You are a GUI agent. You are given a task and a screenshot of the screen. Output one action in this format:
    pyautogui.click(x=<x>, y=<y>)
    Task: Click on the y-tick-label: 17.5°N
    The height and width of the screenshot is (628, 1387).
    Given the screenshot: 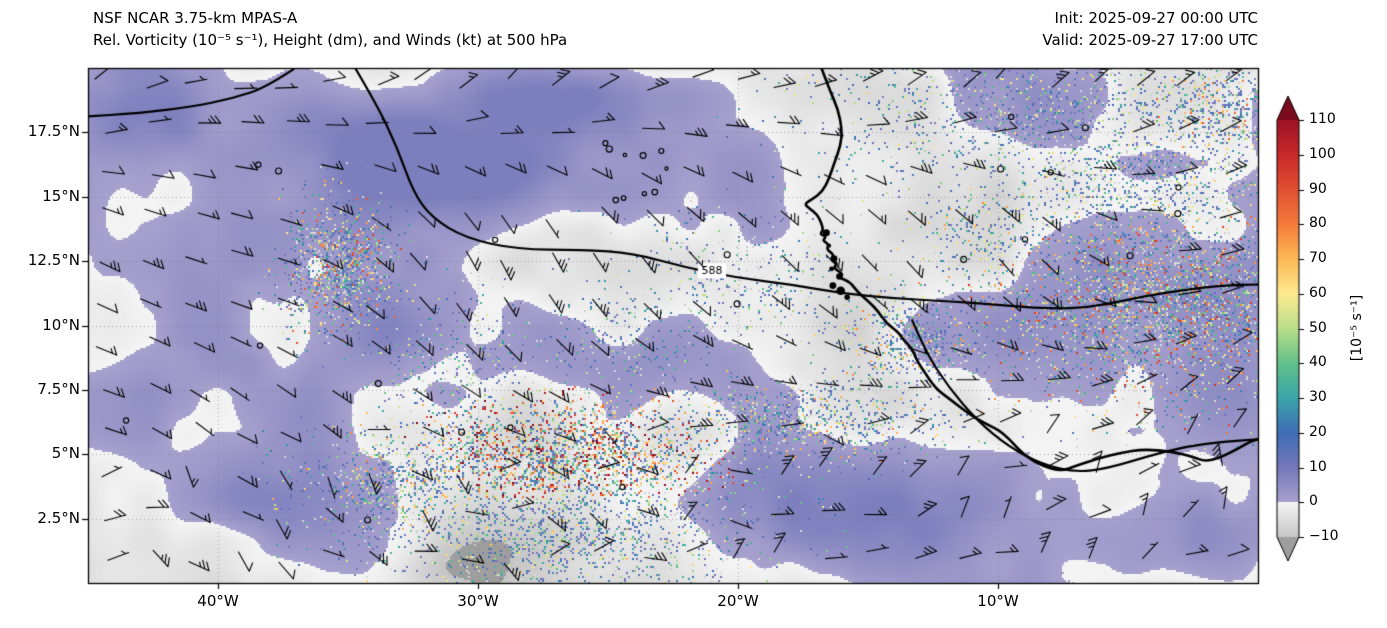 What is the action you would take?
    pyautogui.click(x=53, y=131)
    